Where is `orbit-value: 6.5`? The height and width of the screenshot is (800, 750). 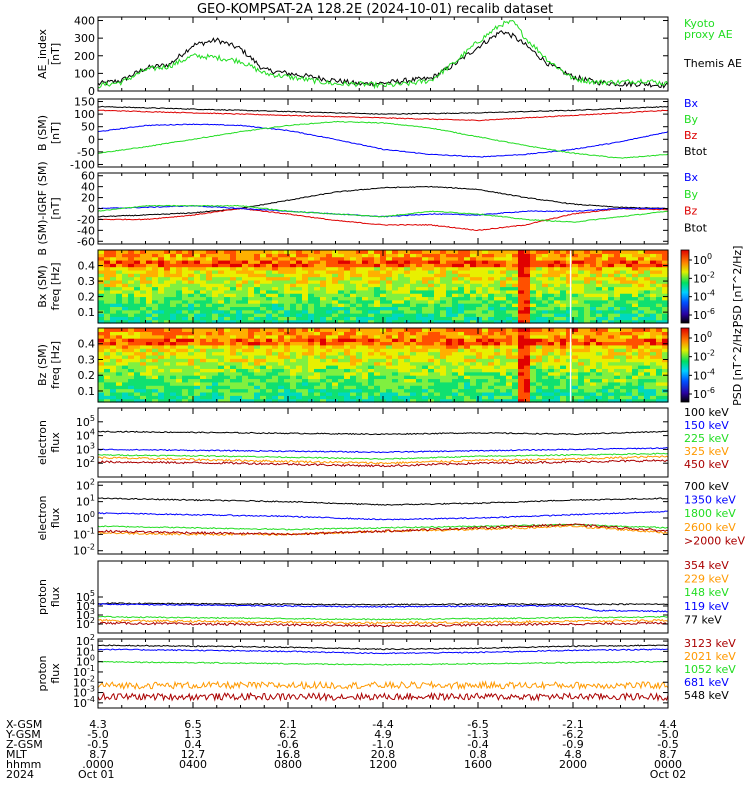 orbit-value: 6.5 is located at coordinates (193, 724).